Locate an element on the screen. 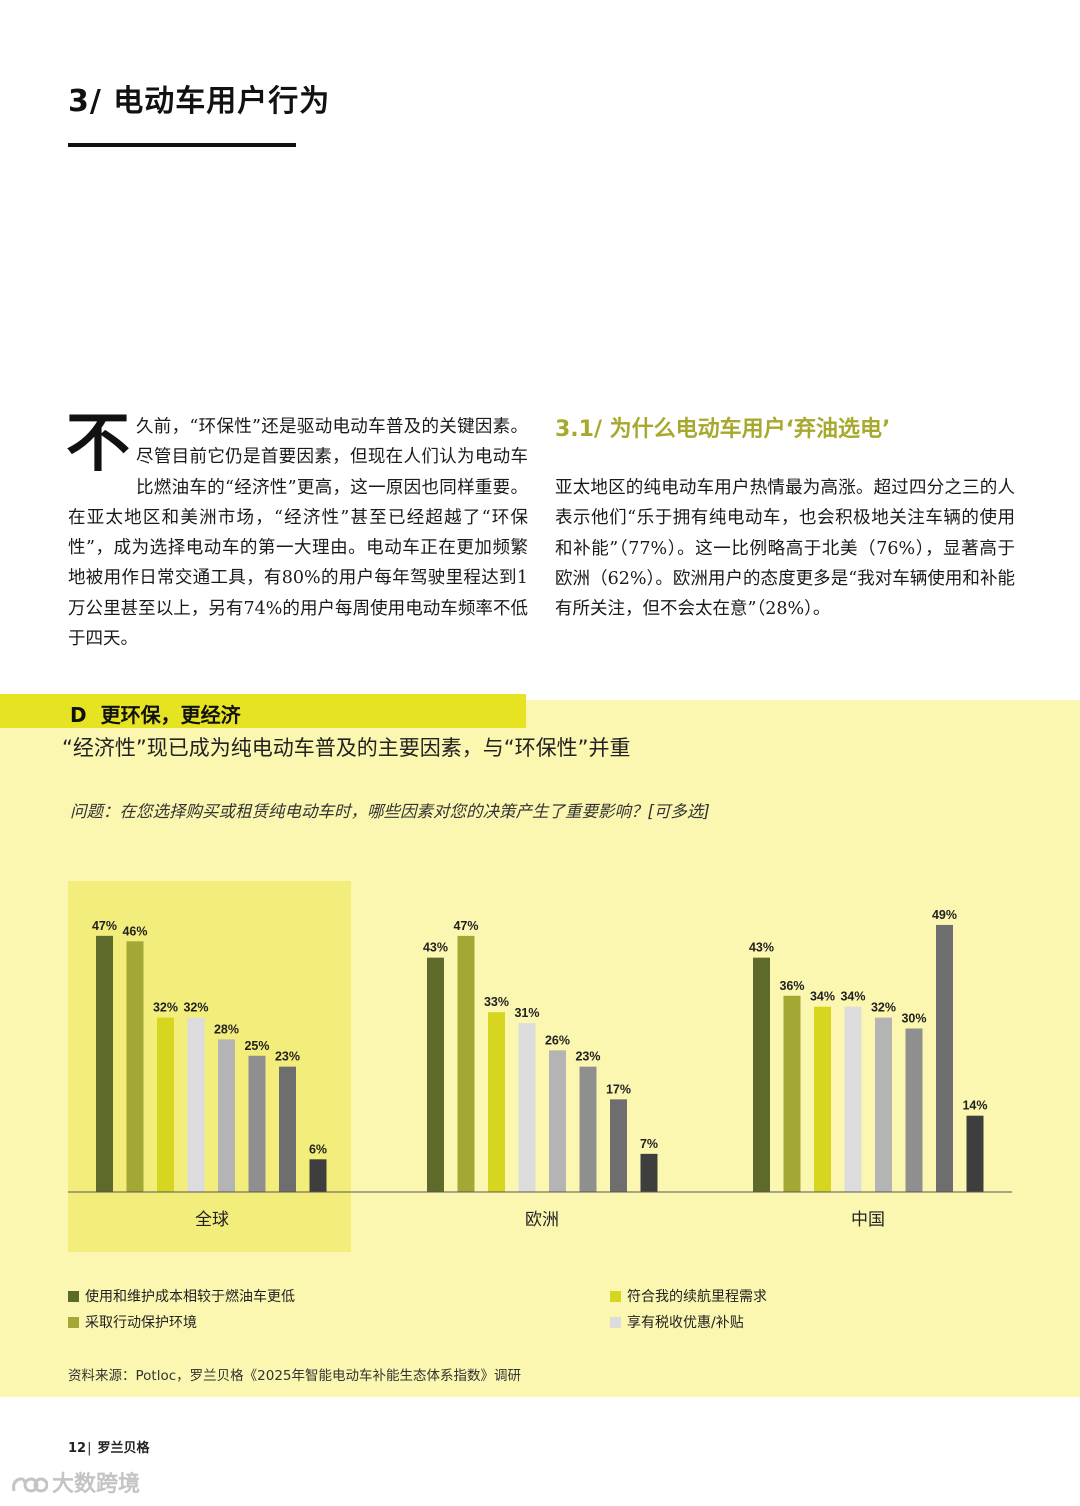 The image size is (1080, 1506). data-label: 30% is located at coordinates (913, 1019).